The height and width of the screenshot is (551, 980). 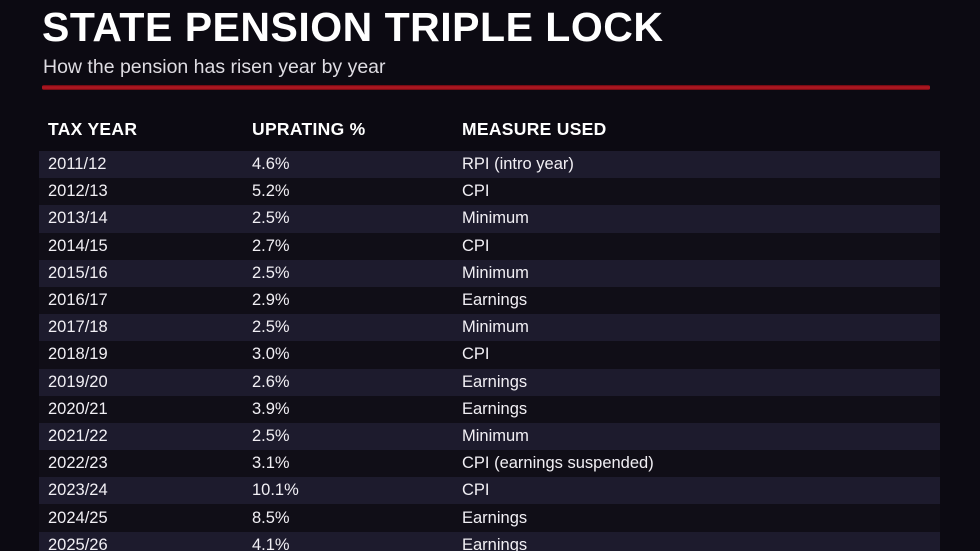 I want to click on column-header-measure-used: MEASURE USED, so click(x=534, y=128).